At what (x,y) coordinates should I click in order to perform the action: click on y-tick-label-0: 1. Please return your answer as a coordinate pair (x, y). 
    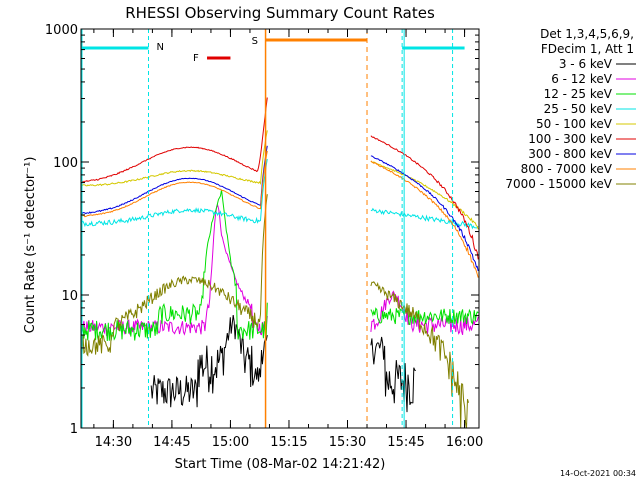
    Looking at the image, I should click on (74, 429).